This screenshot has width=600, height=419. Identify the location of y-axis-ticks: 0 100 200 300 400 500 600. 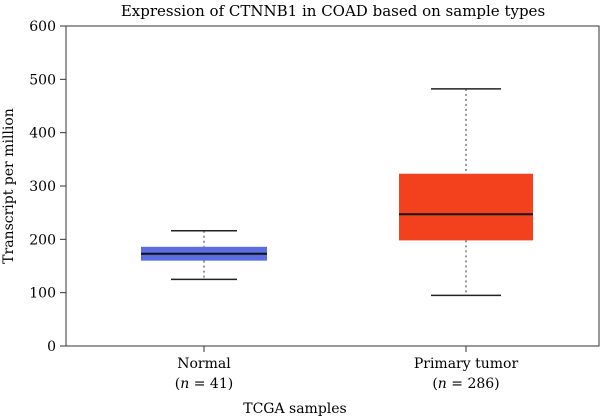
(47, 187).